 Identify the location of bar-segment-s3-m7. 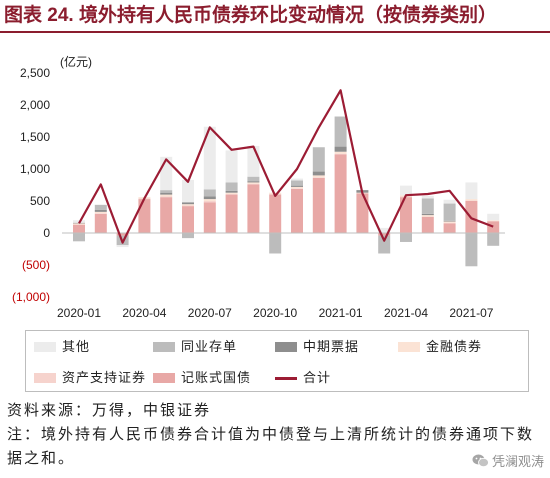
(231, 193).